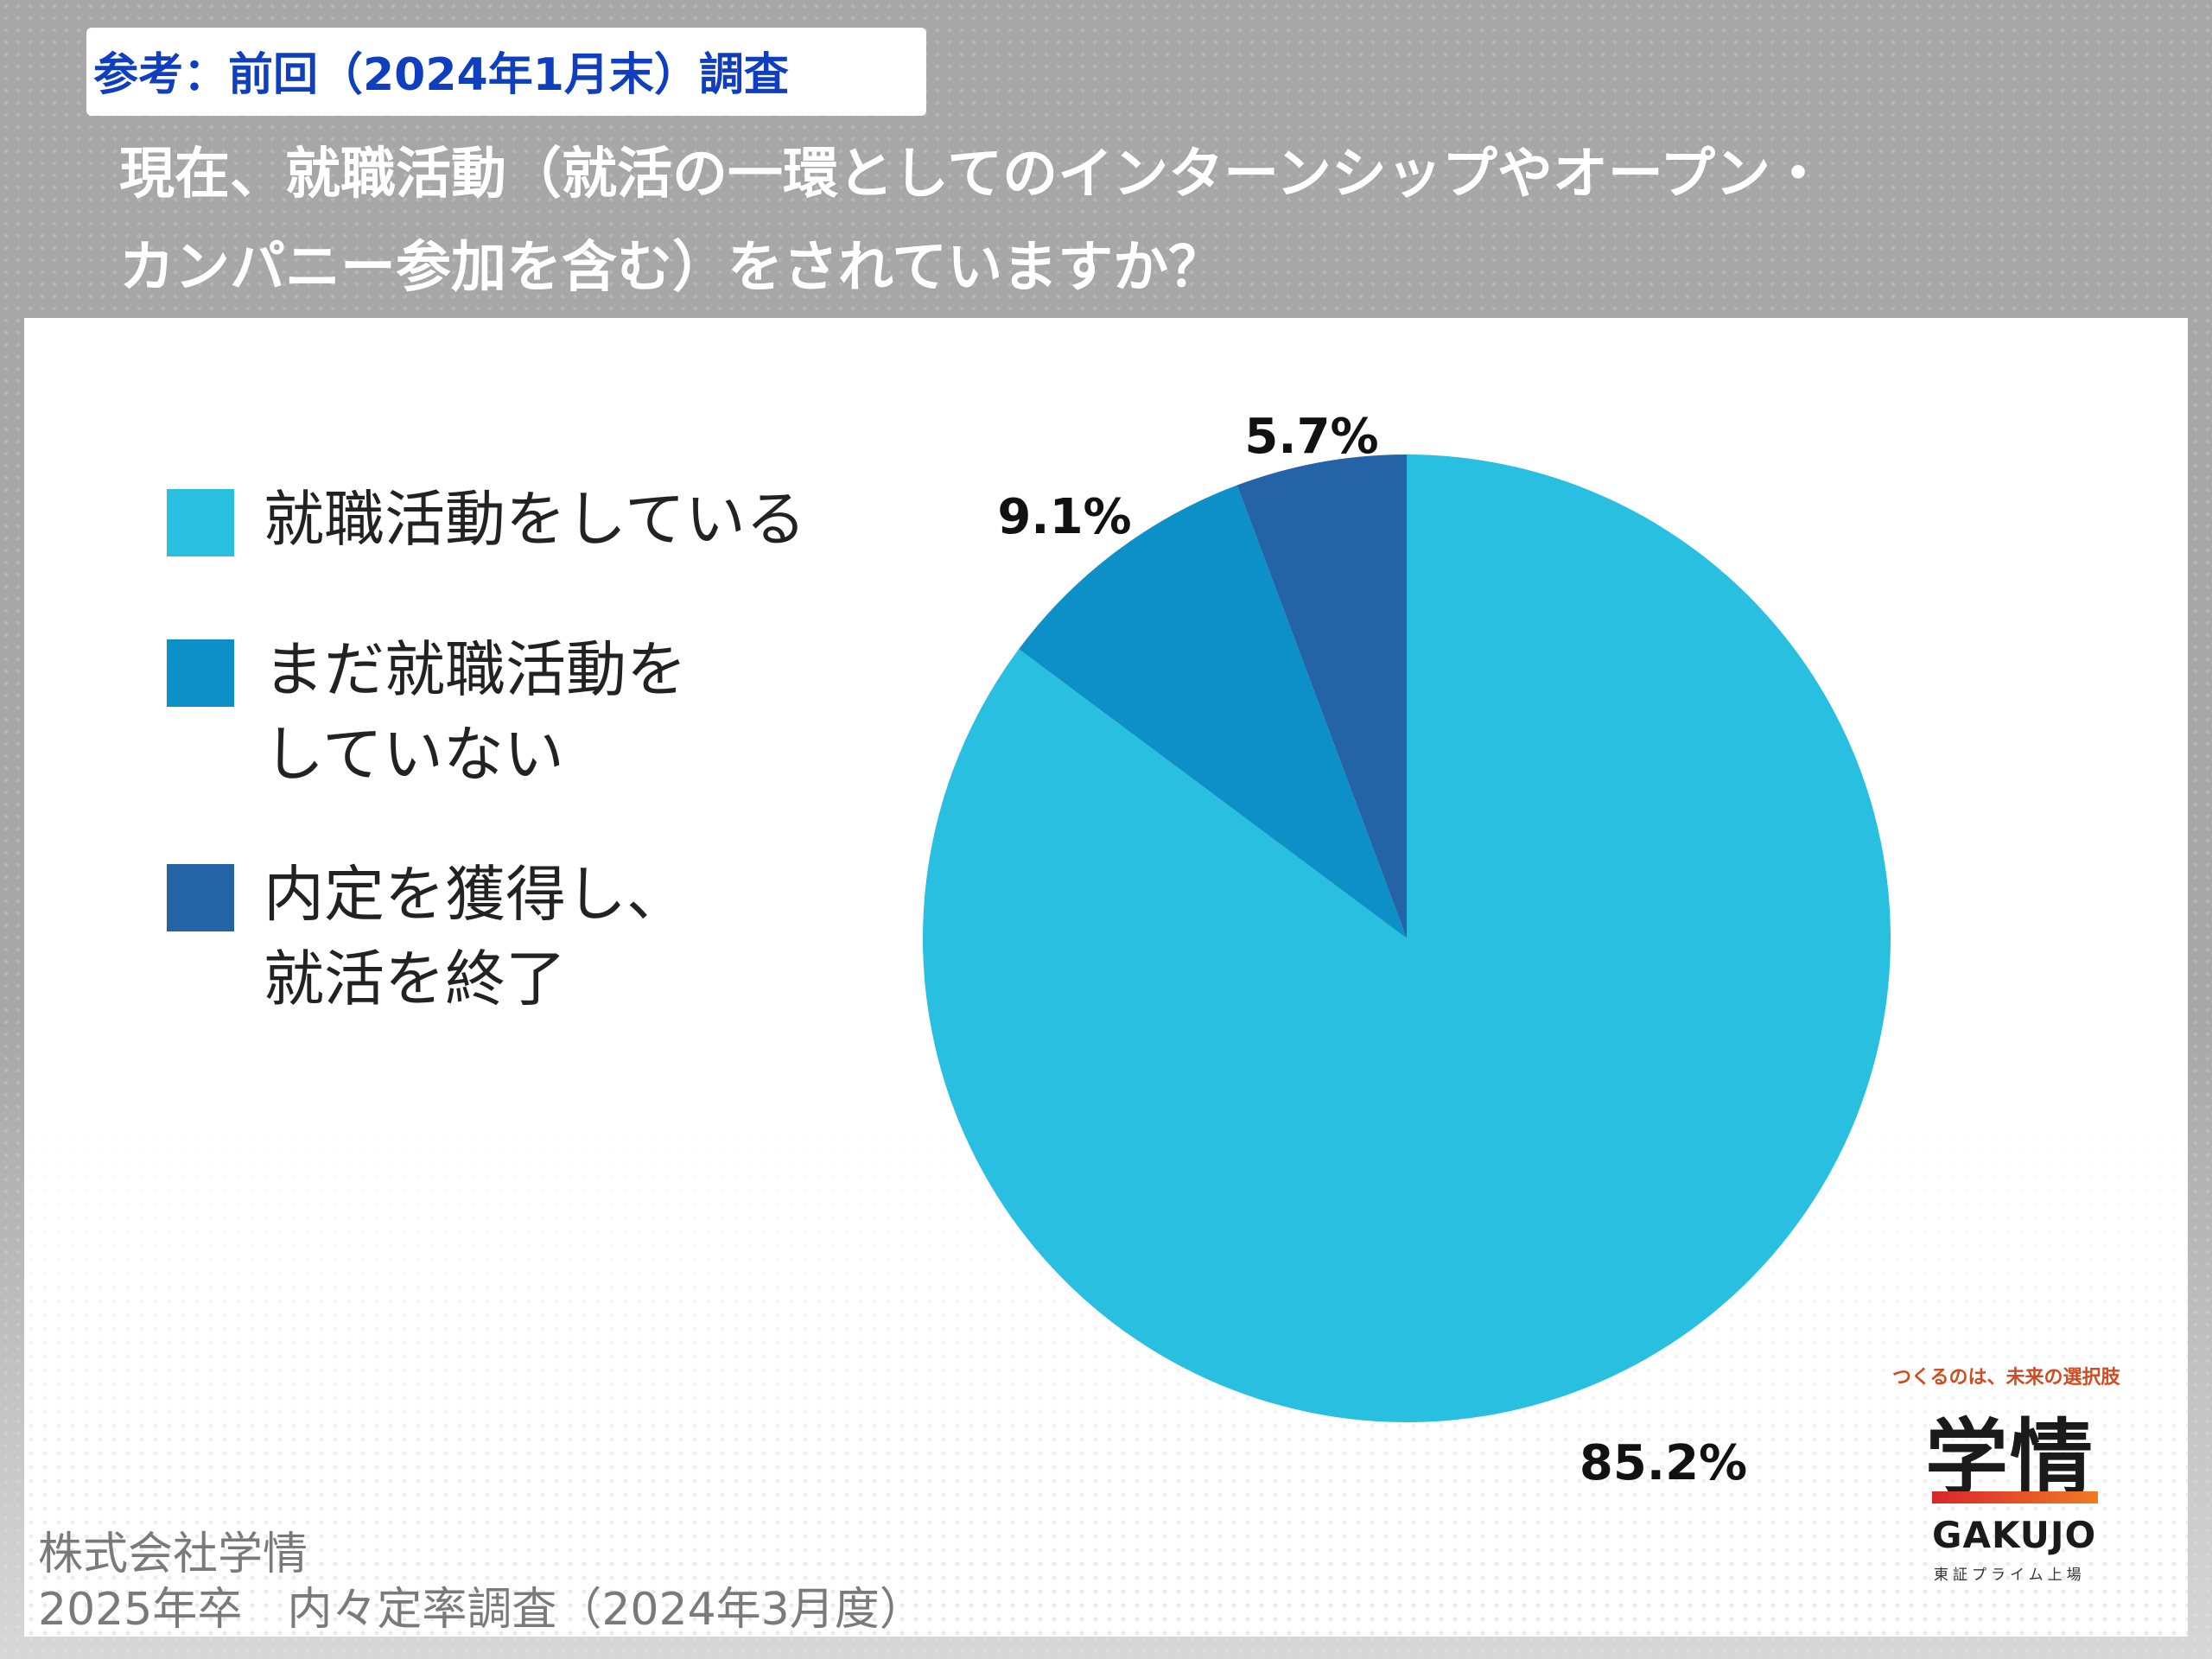 The height and width of the screenshot is (1659, 2212). What do you see at coordinates (2014, 1535) in the screenshot?
I see `logo-name-en: GAKUJO` at bounding box center [2014, 1535].